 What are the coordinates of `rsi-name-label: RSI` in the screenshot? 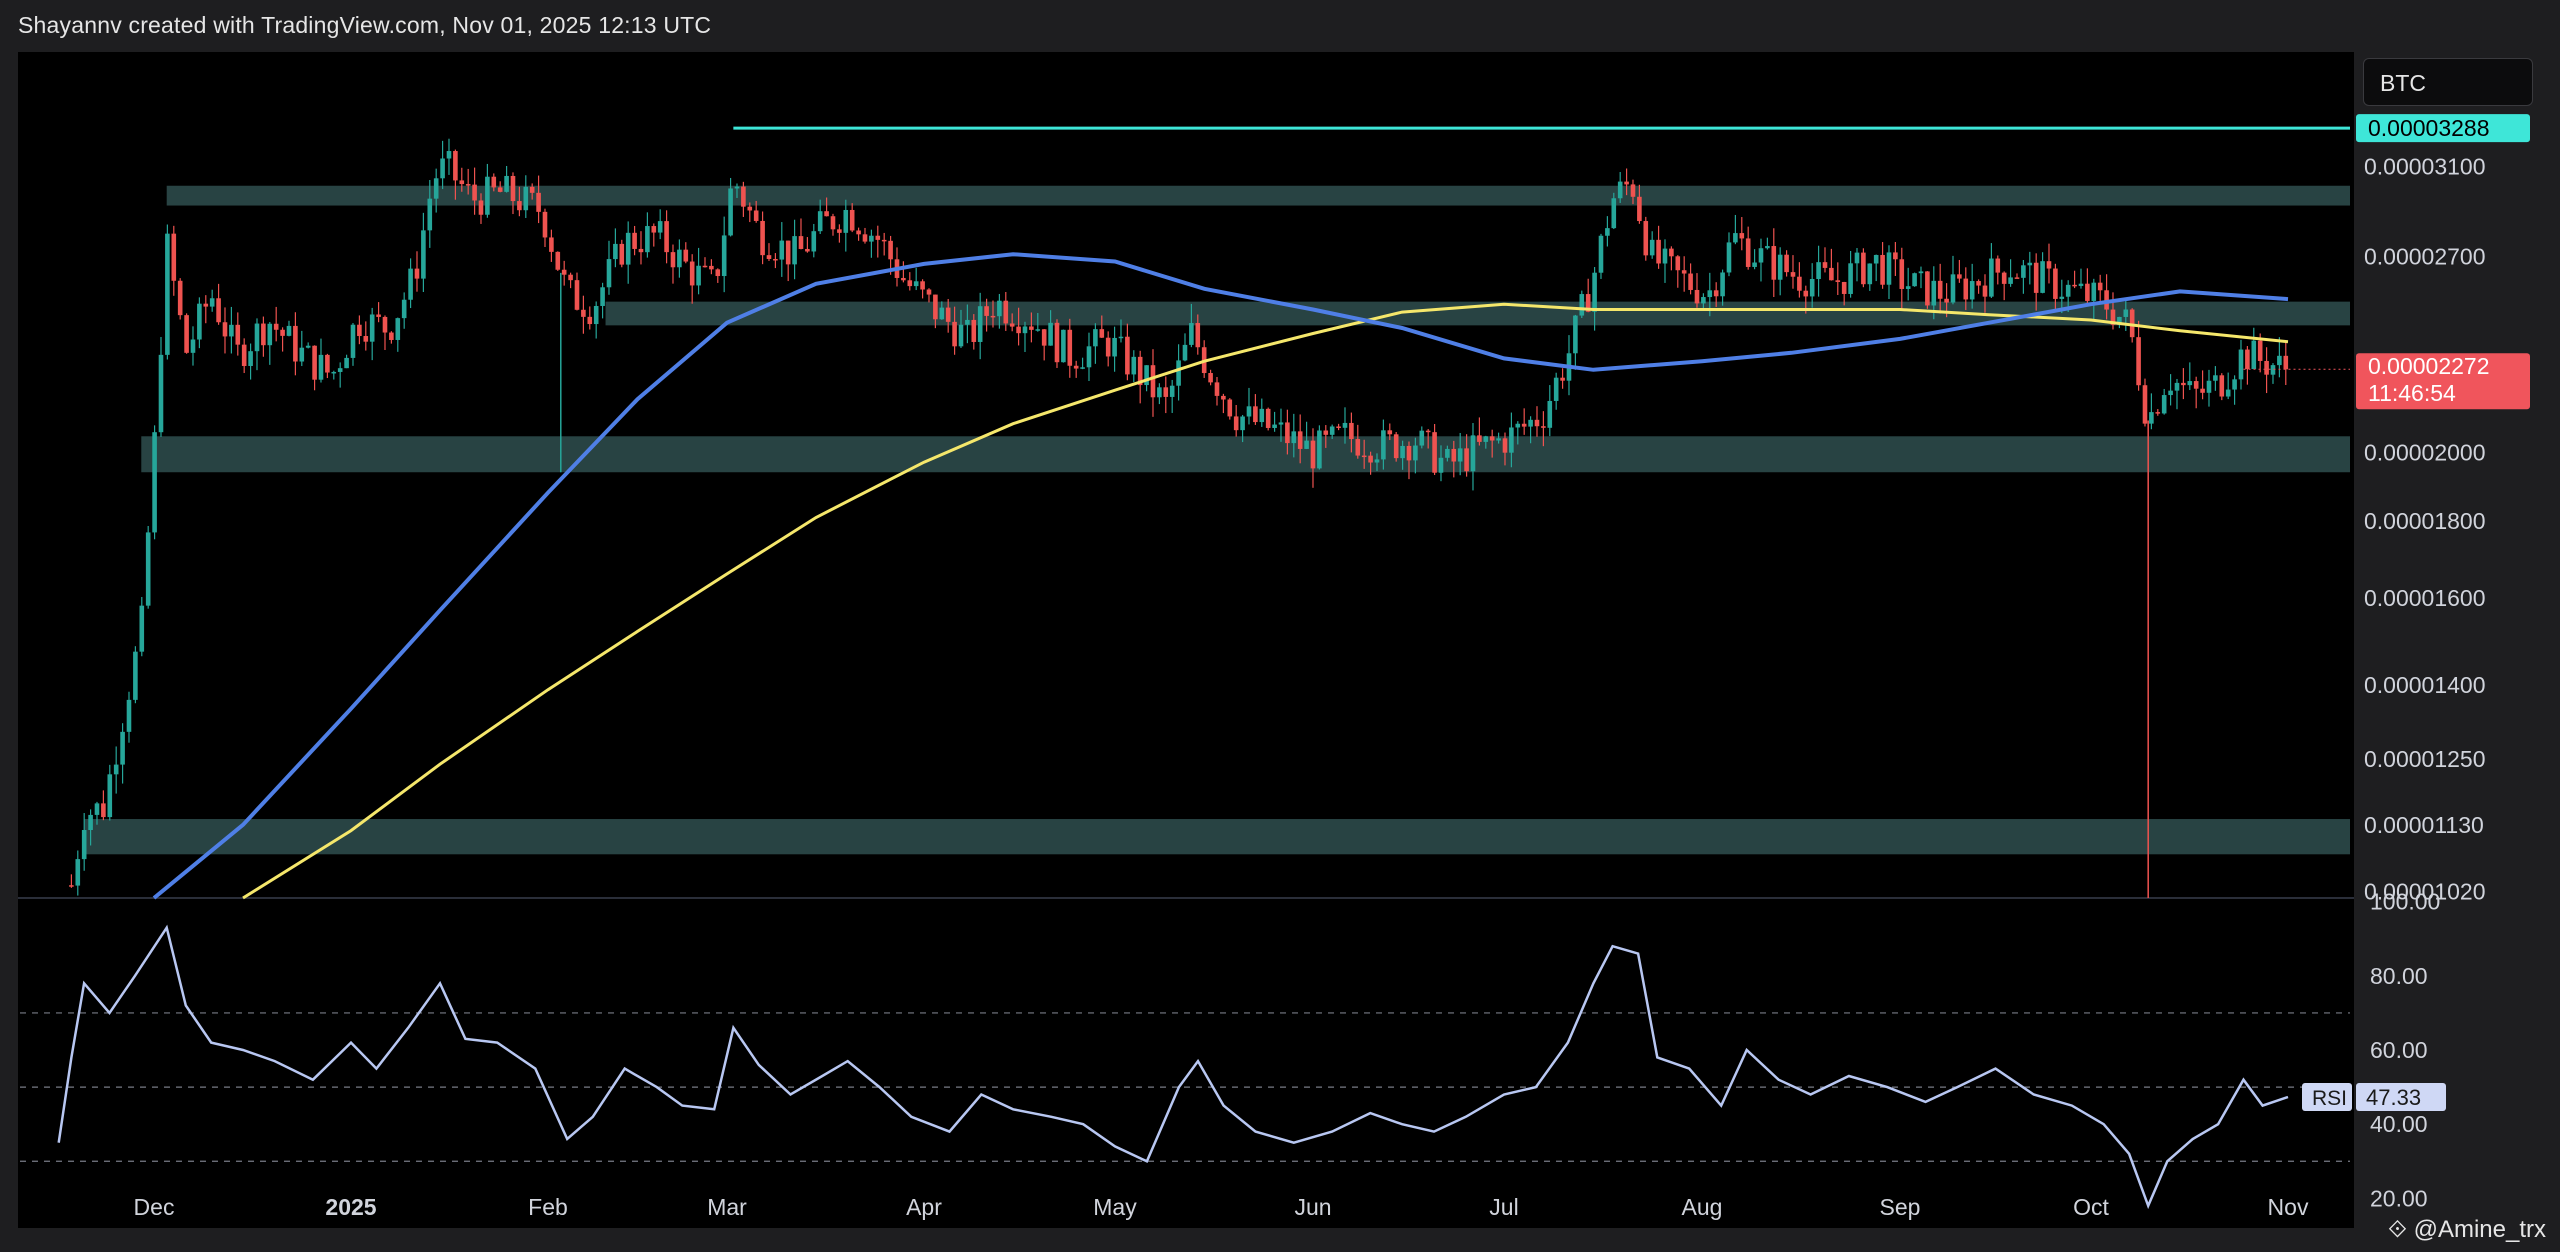 It's located at (2329, 1098).